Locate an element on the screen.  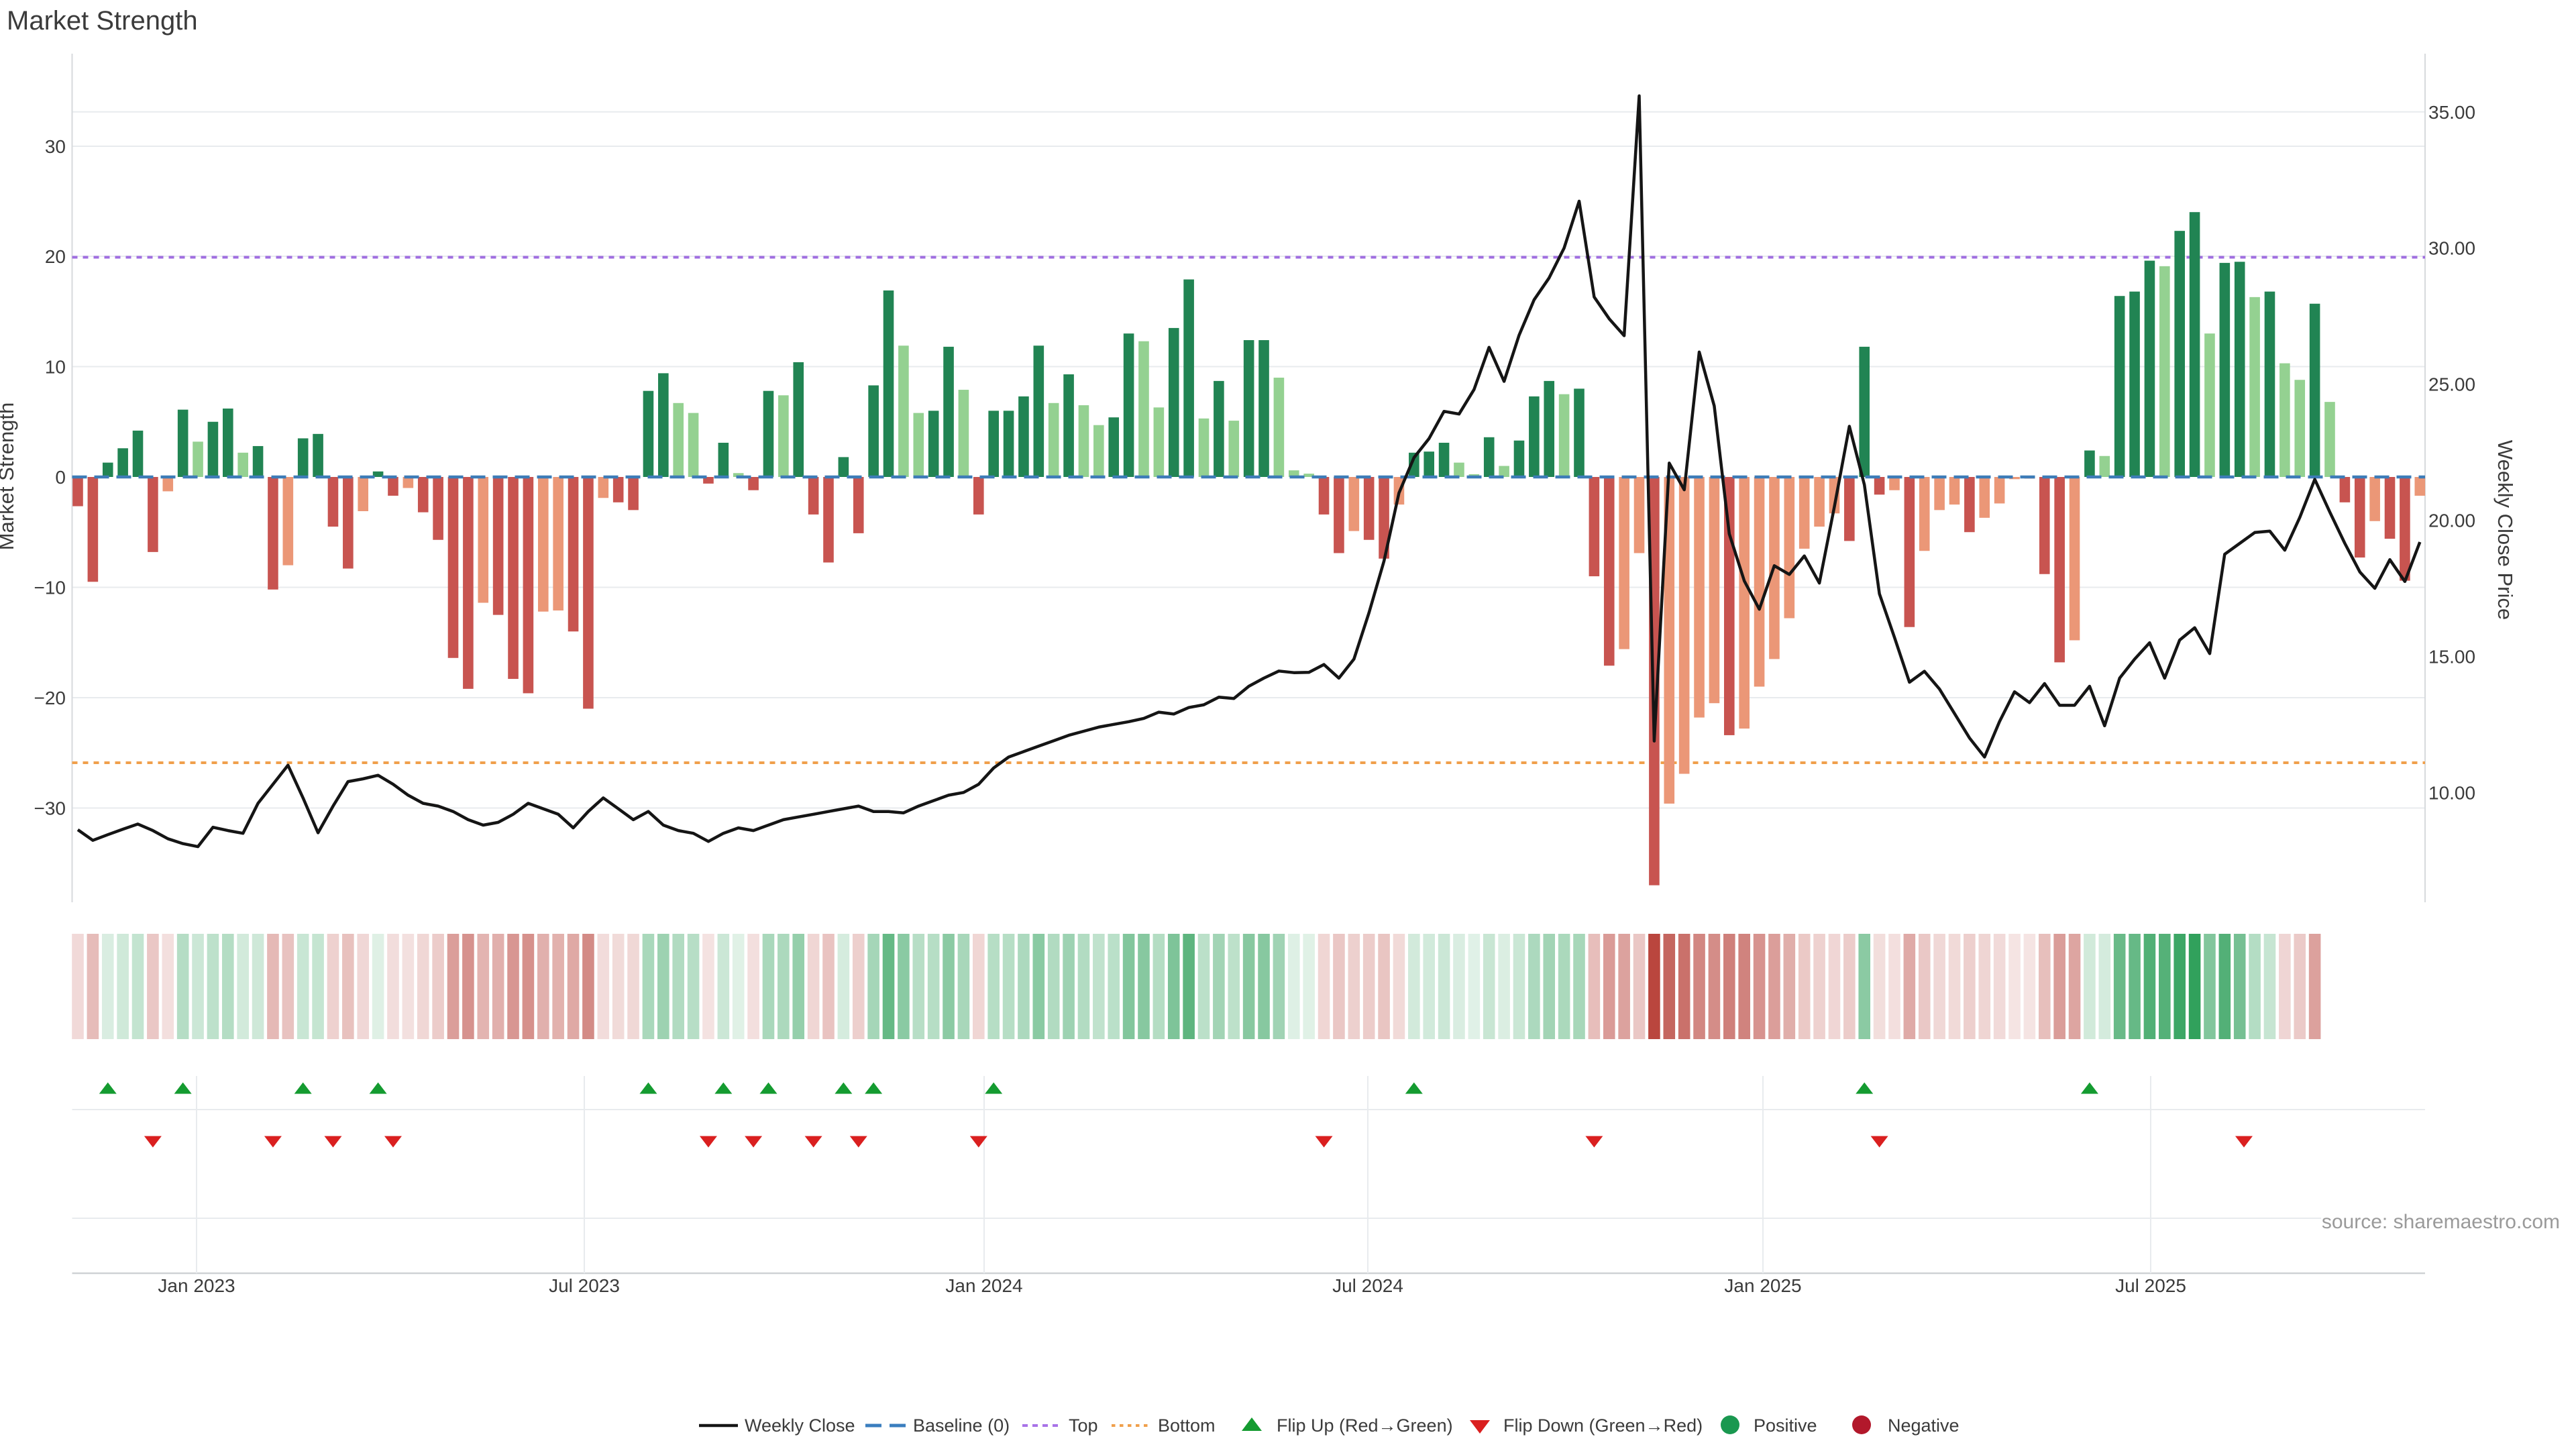
svg-text: Jan 2025 is located at coordinates (1762, 1285).